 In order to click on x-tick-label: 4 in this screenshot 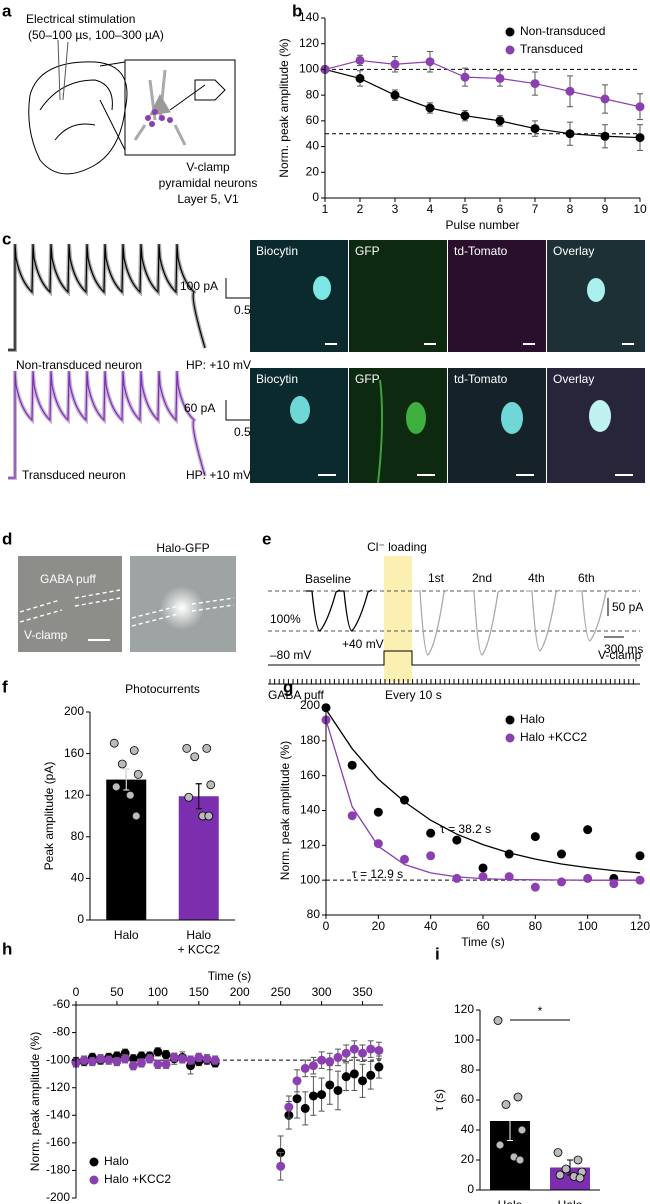, I will do `click(430, 209)`.